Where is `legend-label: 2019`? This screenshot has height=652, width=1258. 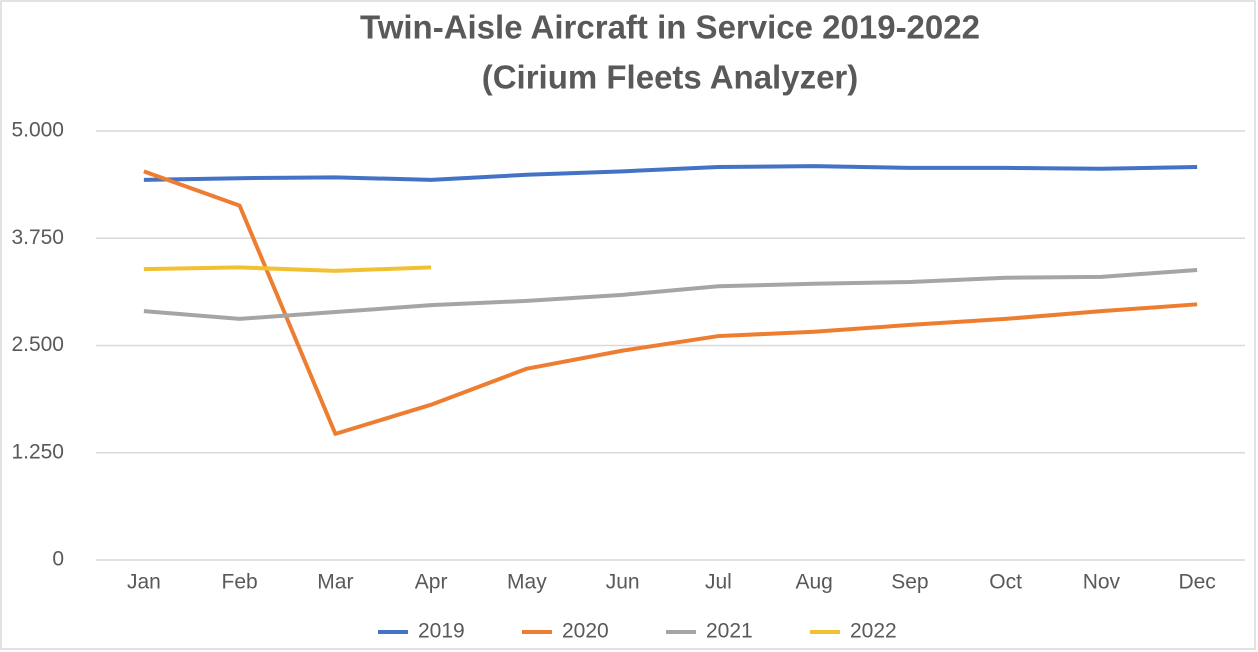 legend-label: 2019 is located at coordinates (441, 631).